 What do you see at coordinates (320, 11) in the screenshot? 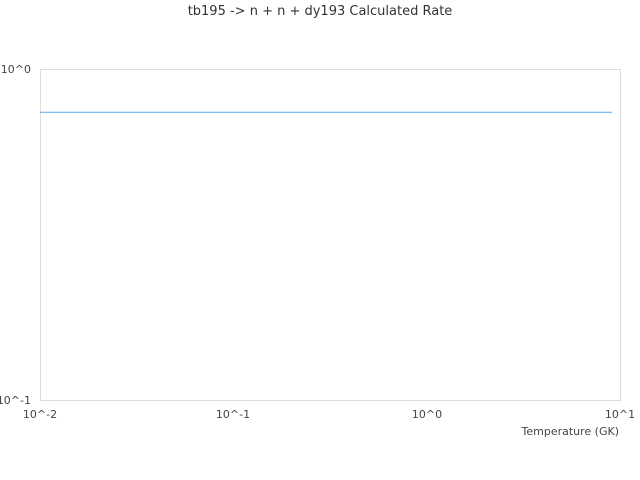
I see `chart-title: tb195 -> n + n + dy193 Calculated Rate` at bounding box center [320, 11].